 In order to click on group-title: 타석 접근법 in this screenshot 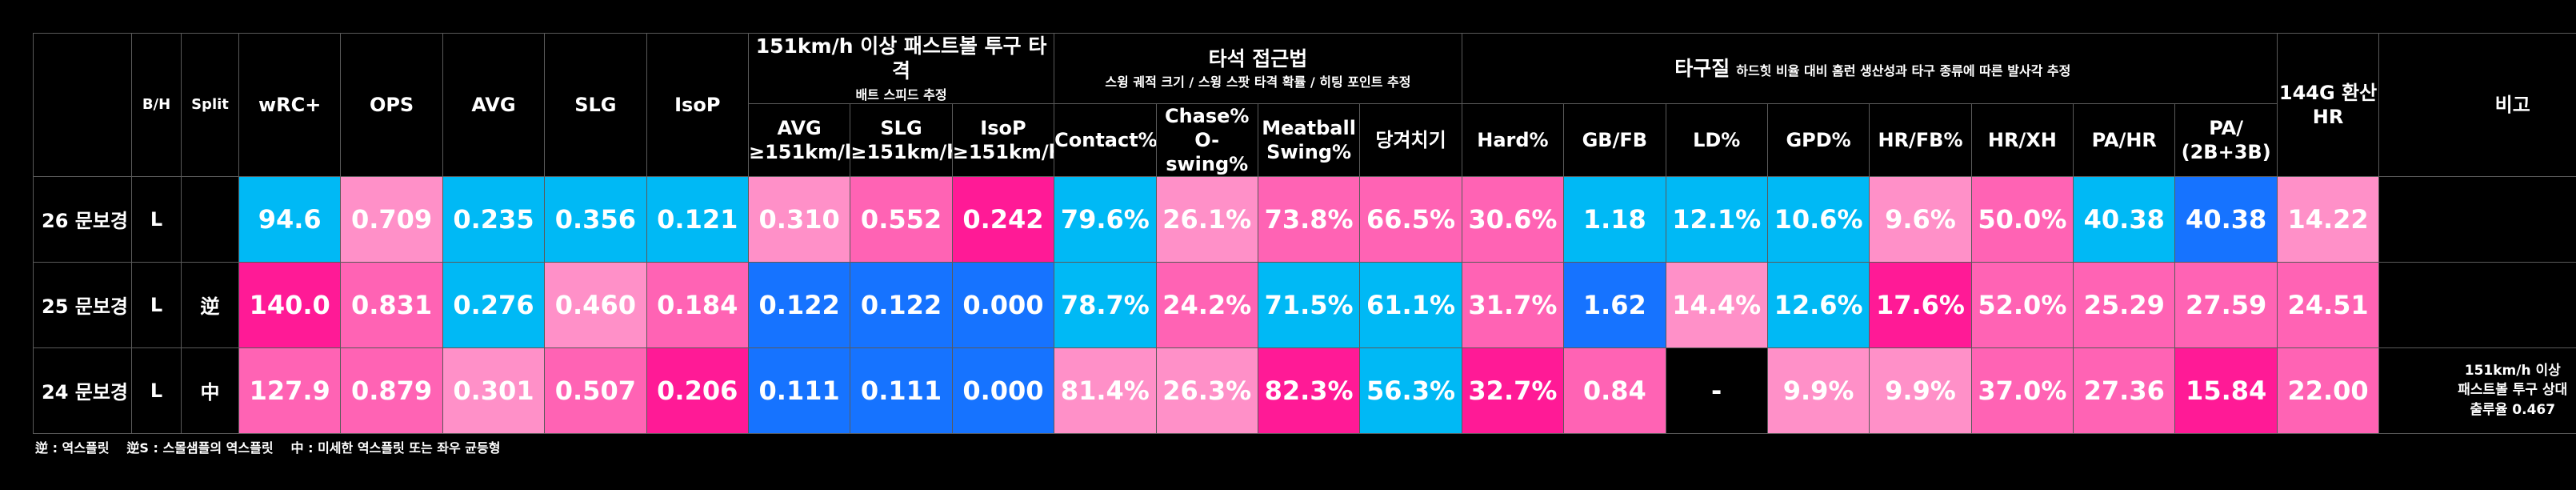, I will do `click(1258, 58)`.